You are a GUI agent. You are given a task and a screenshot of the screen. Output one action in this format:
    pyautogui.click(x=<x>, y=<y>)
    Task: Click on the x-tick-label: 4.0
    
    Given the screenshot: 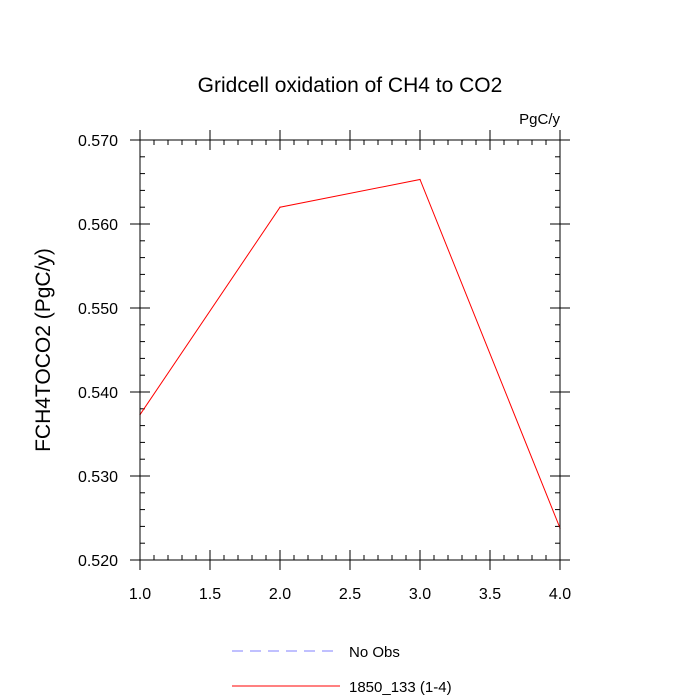 What is the action you would take?
    pyautogui.click(x=560, y=594)
    